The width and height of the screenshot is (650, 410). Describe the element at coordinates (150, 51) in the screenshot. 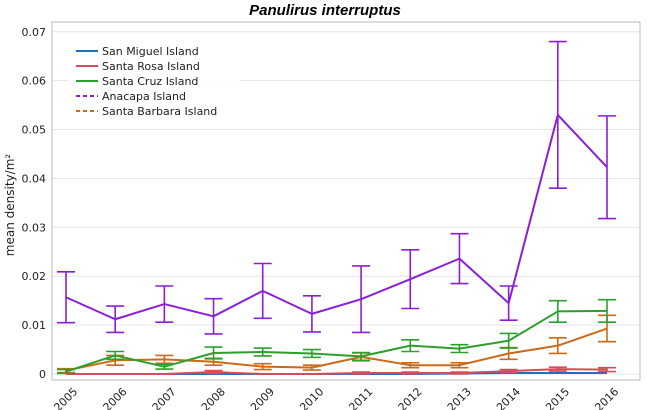

I see `legend-entry: San Miguel Island` at that location.